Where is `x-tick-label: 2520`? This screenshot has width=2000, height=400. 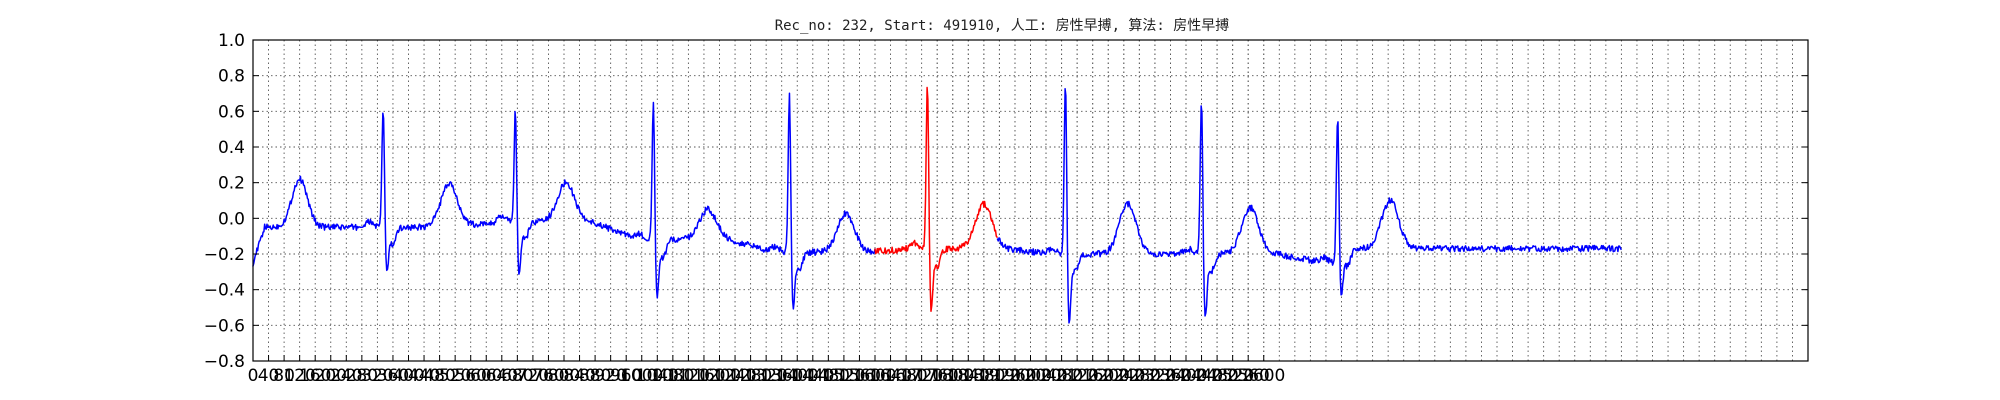 x-tick-label: 2520 is located at coordinates (1232, 376).